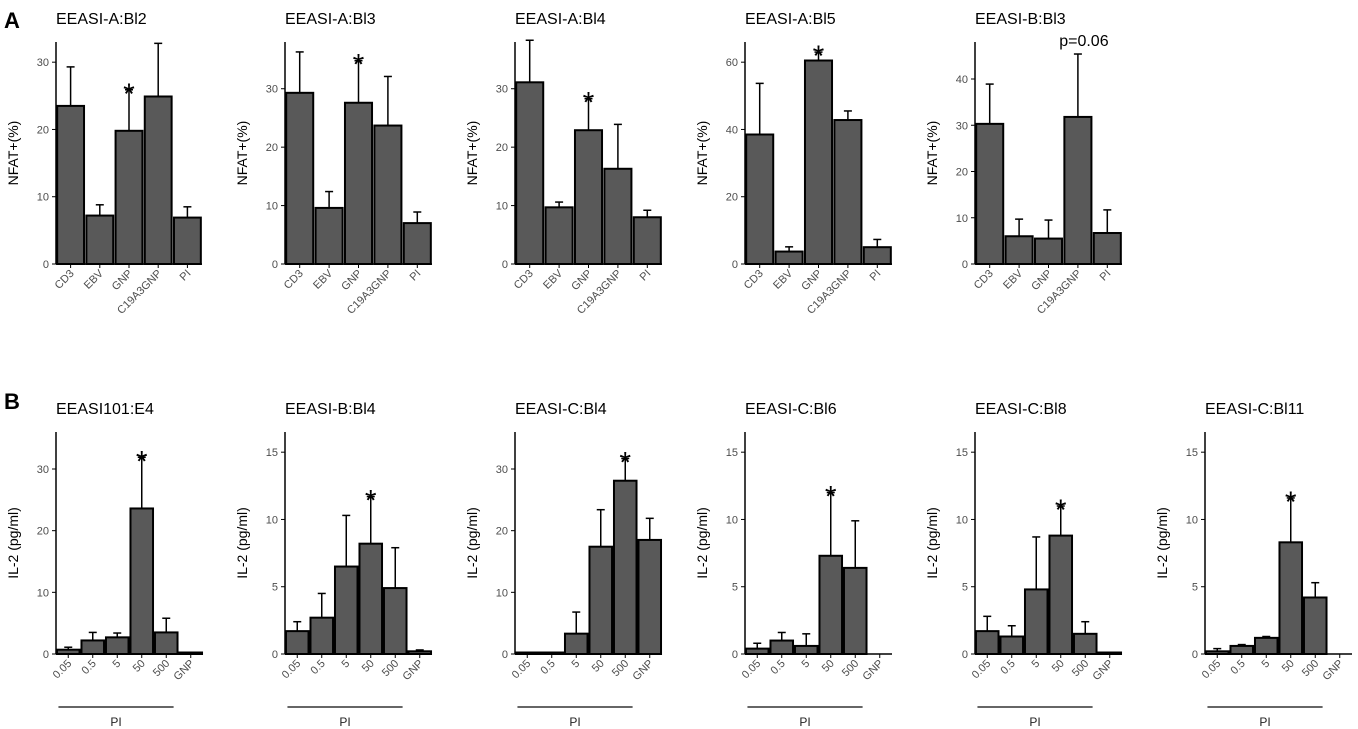 The image size is (1358, 729). Describe the element at coordinates (1020, 19) in the screenshot. I see `chart-title: EEASI-B:Bl3` at that location.